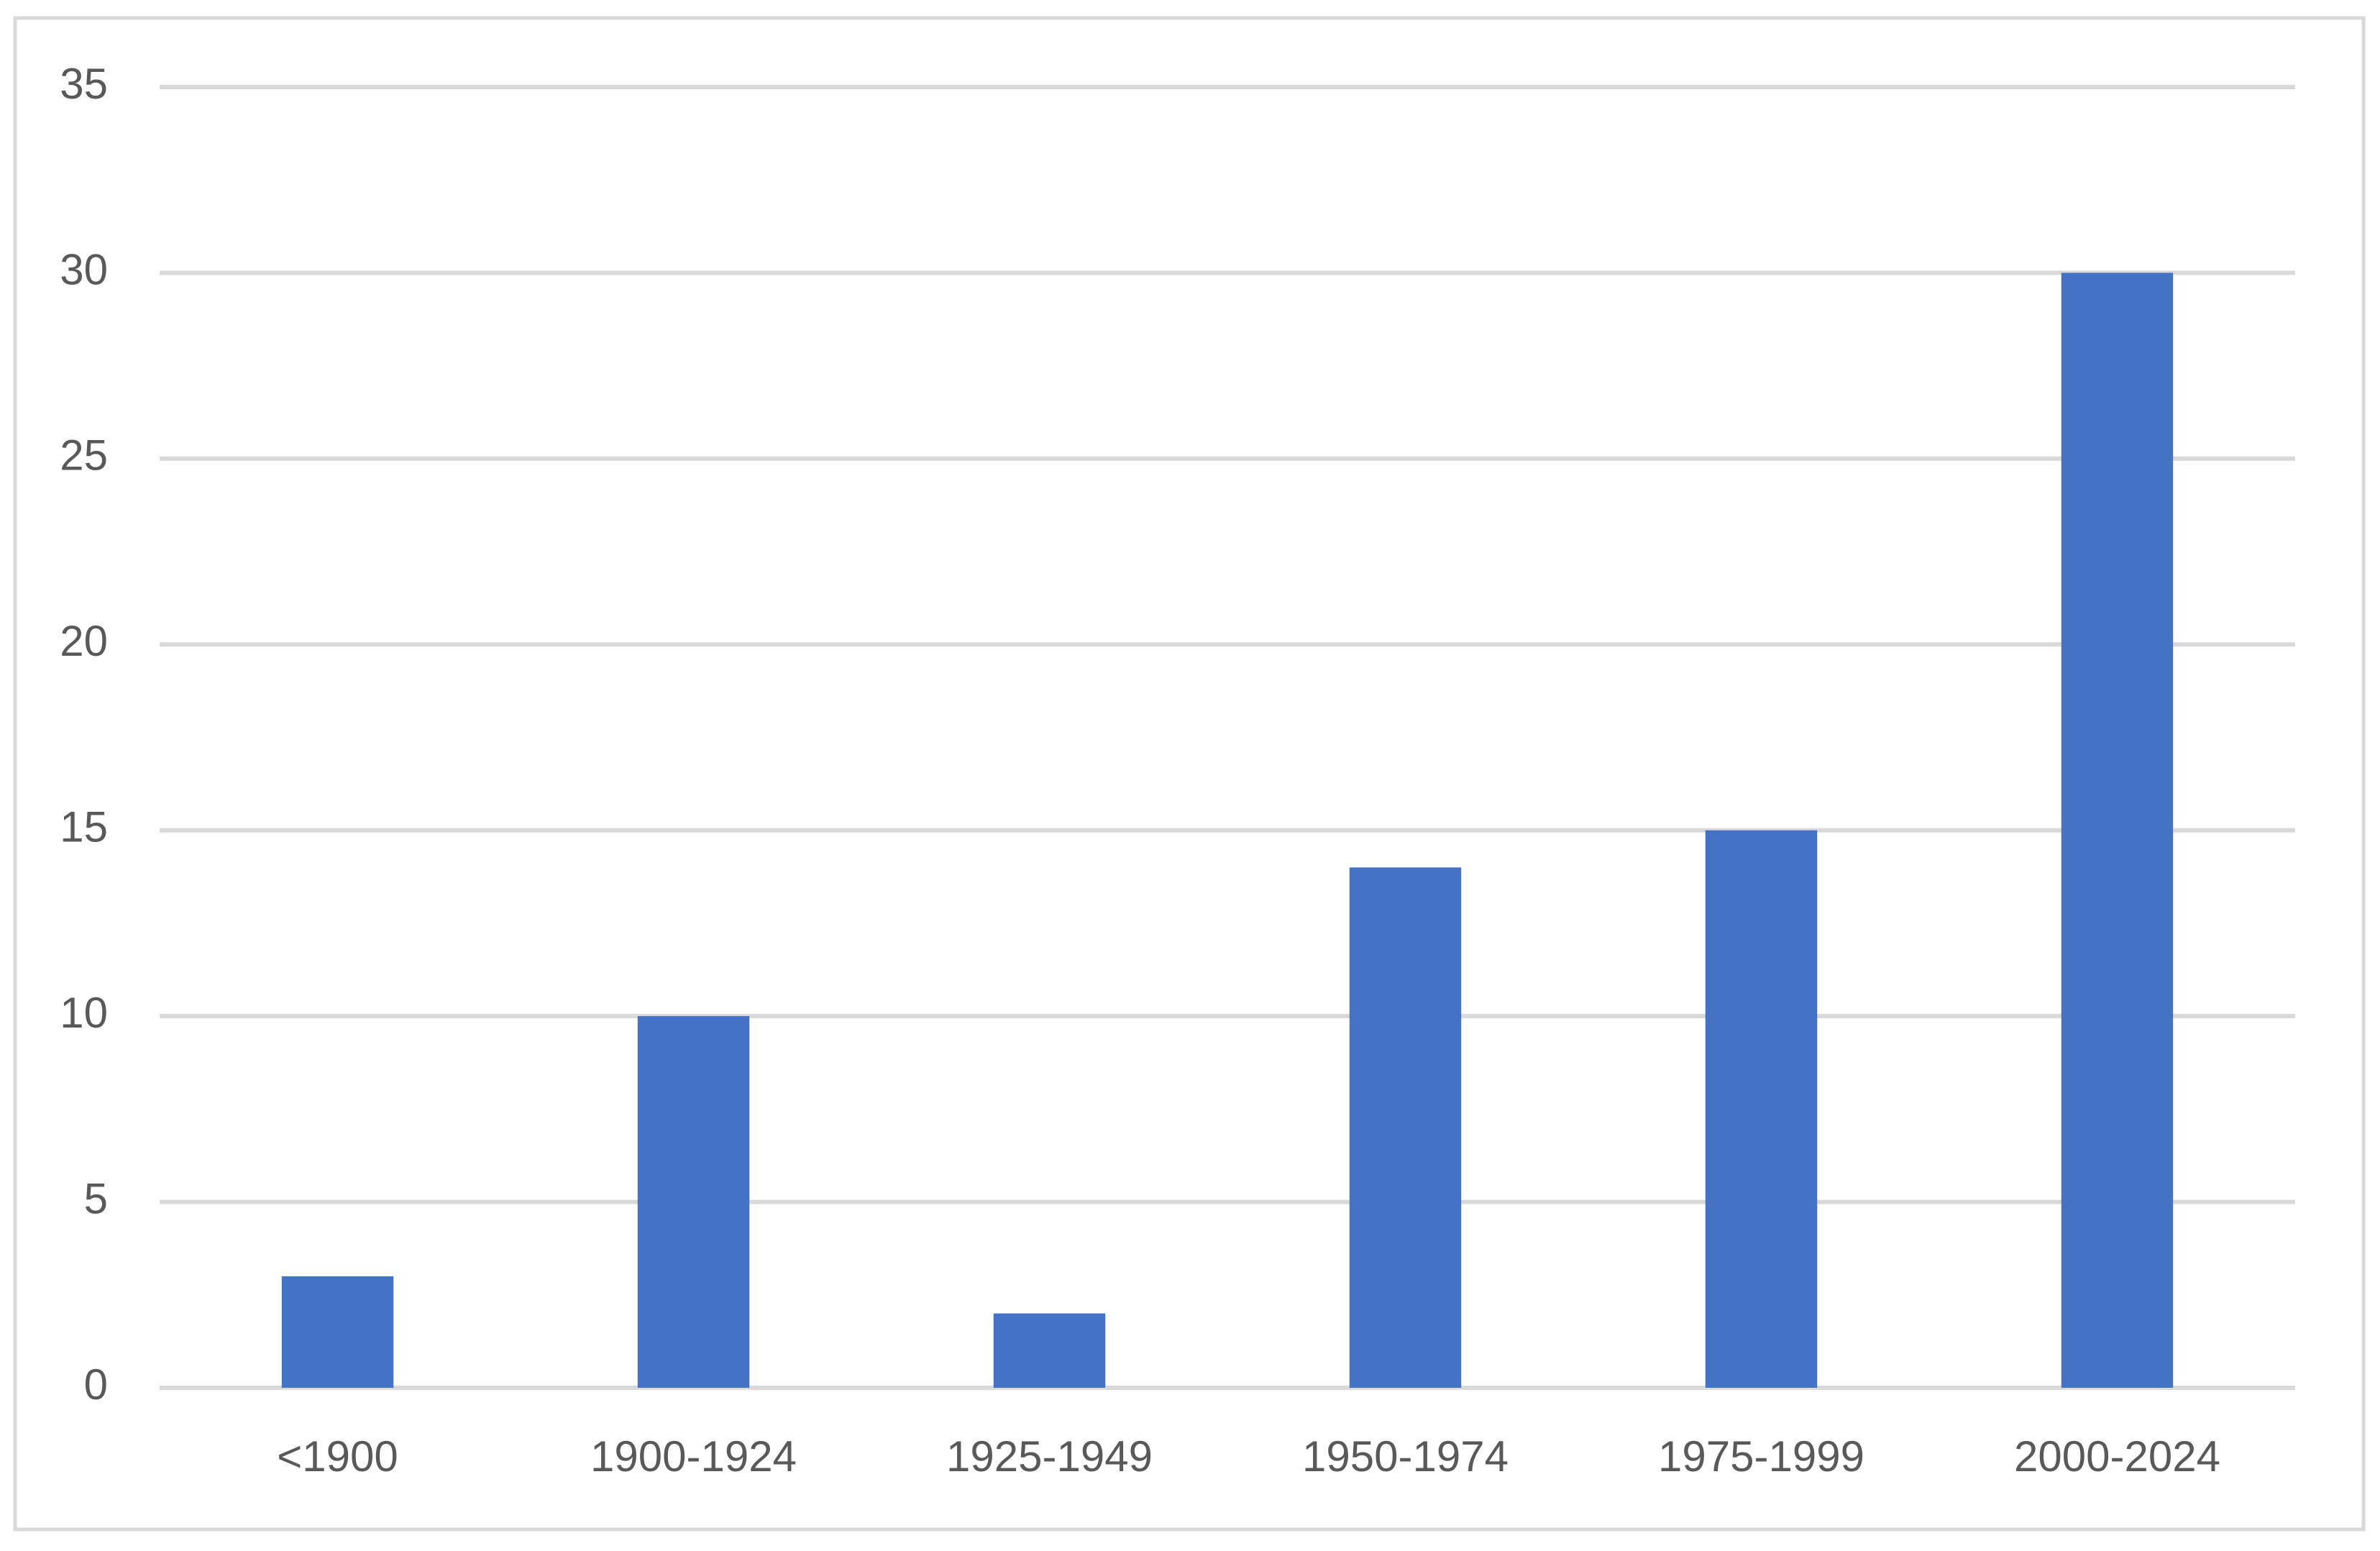  What do you see at coordinates (84, 641) in the screenshot?
I see `y-tick-label: 20` at bounding box center [84, 641].